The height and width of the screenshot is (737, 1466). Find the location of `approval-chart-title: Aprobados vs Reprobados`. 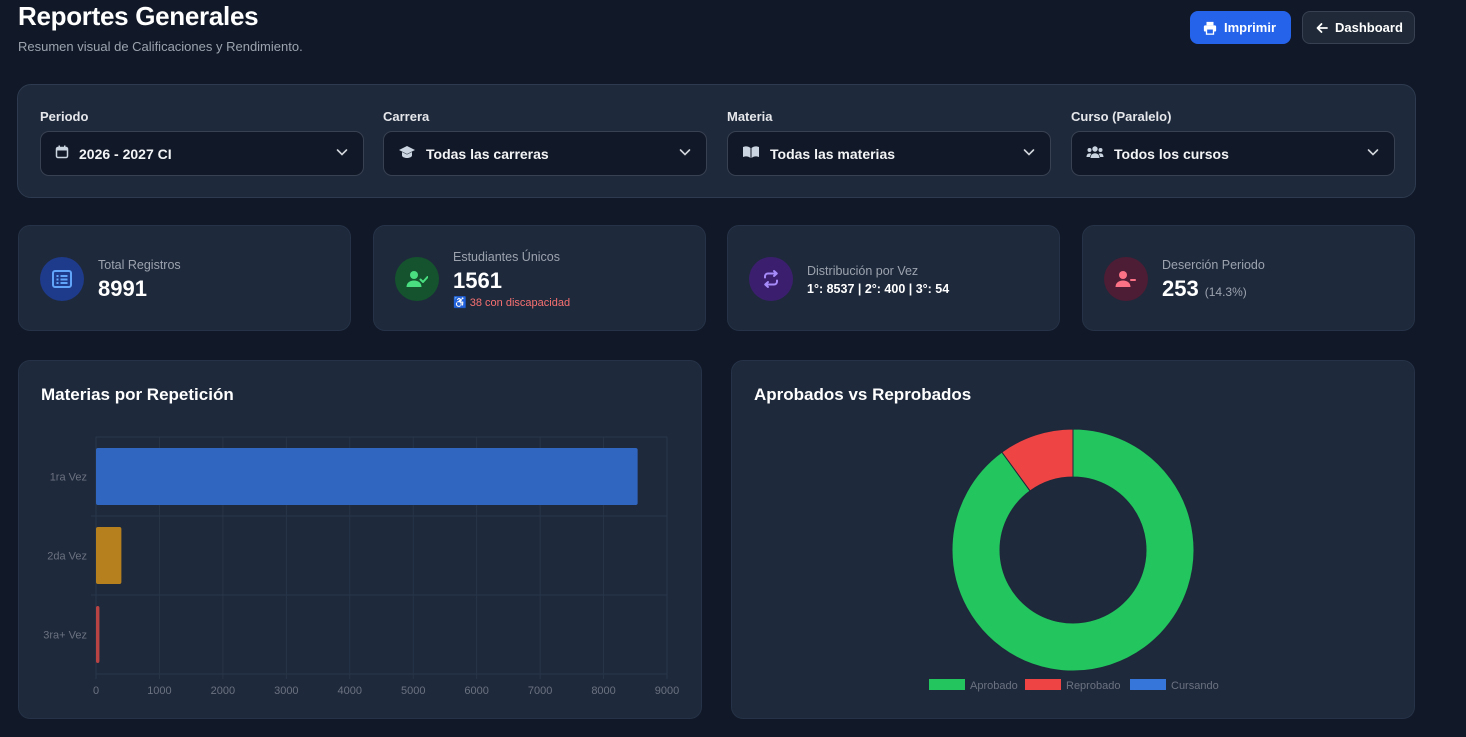

approval-chart-title: Aprobados vs Reprobados is located at coordinates (863, 394).